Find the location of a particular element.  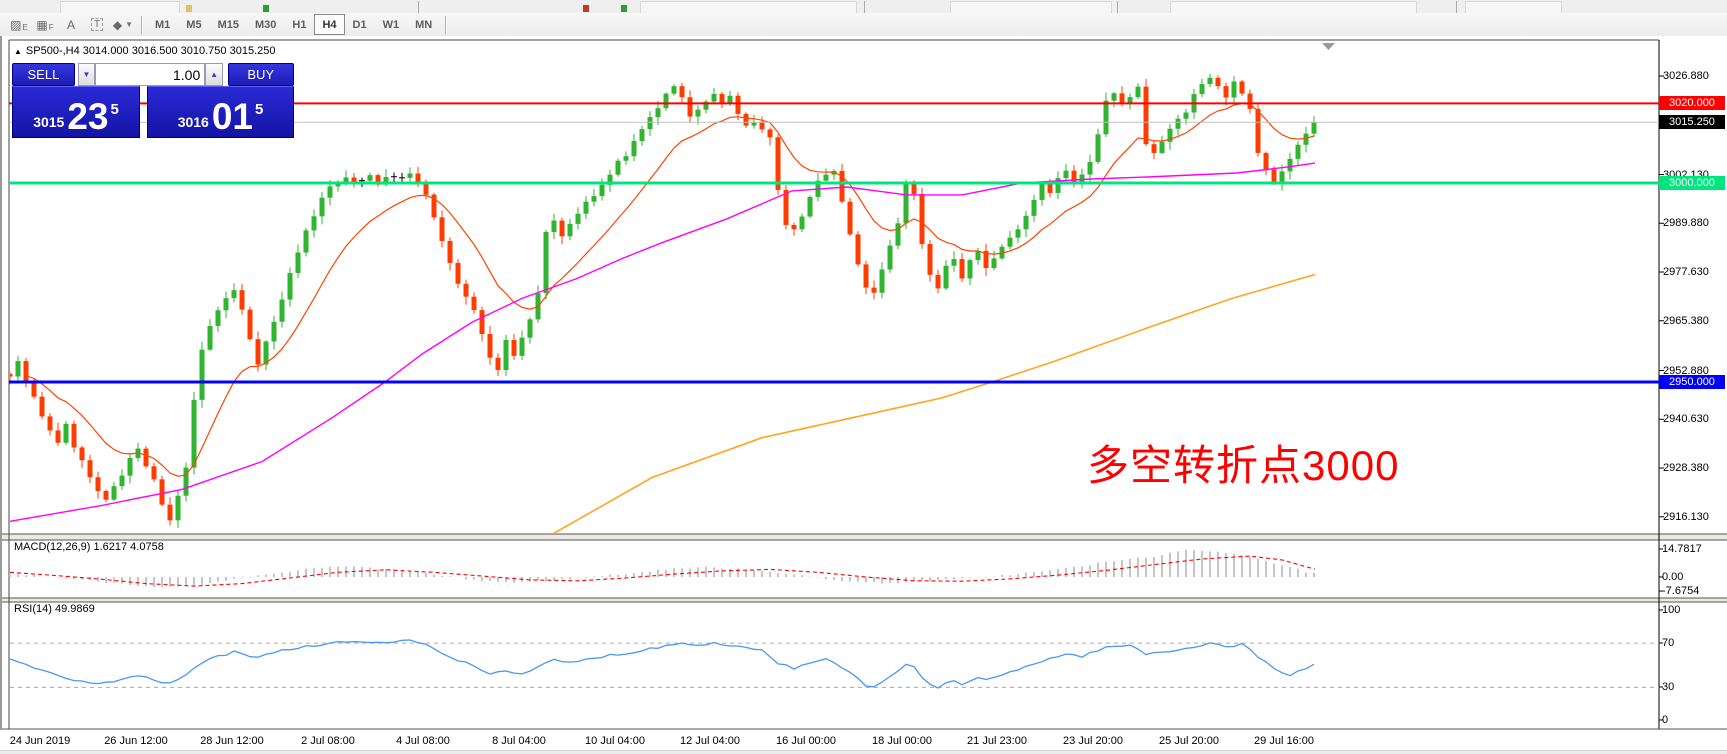

drawing-and-timeframe-toolbar: ▨ E ▦ F A T ◆ ▼ M1 M5 M15 M30 H1 H4 D1 W1 MN is located at coordinates (863, 25).